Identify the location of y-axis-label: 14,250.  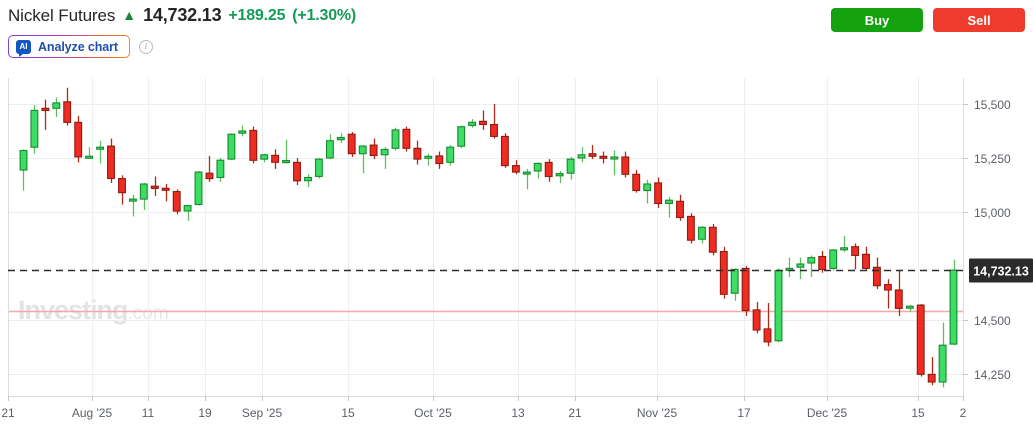
(992, 375).